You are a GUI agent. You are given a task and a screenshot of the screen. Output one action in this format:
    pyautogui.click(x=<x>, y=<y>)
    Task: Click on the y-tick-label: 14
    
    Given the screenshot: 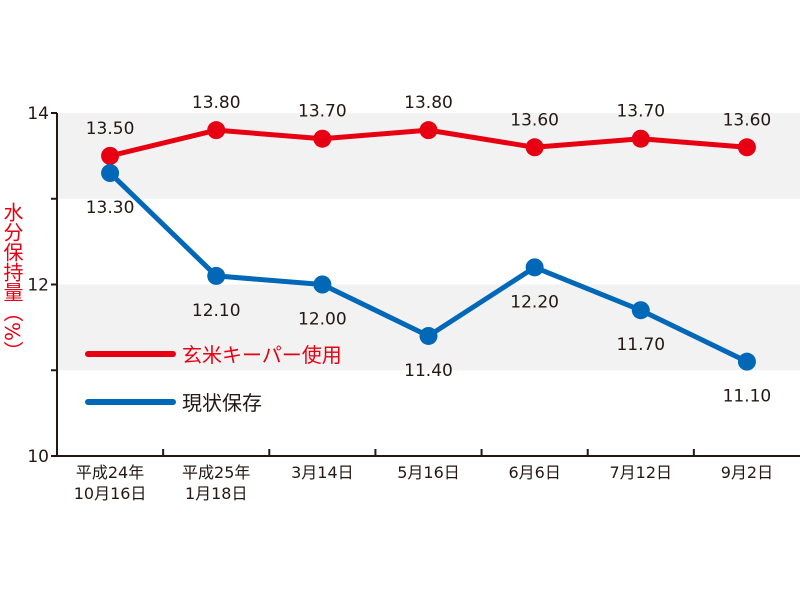 What is the action you would take?
    pyautogui.click(x=38, y=114)
    